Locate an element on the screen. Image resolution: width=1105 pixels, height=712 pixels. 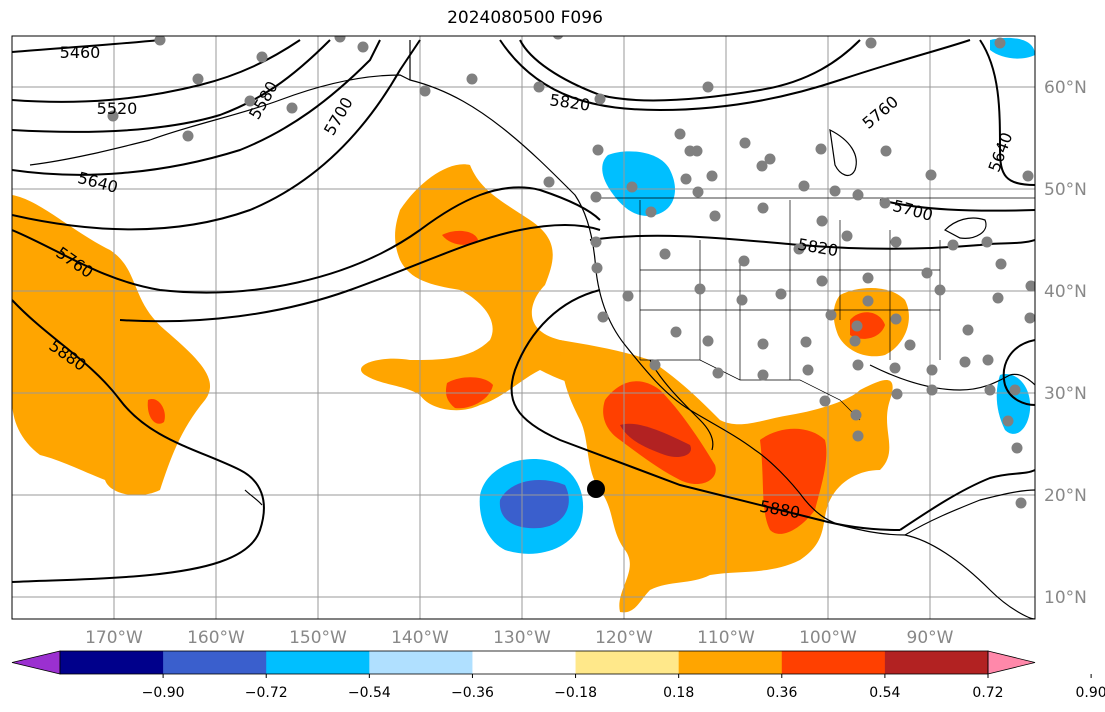
negative-anomaly-region-basin is located at coordinates (638, 183).